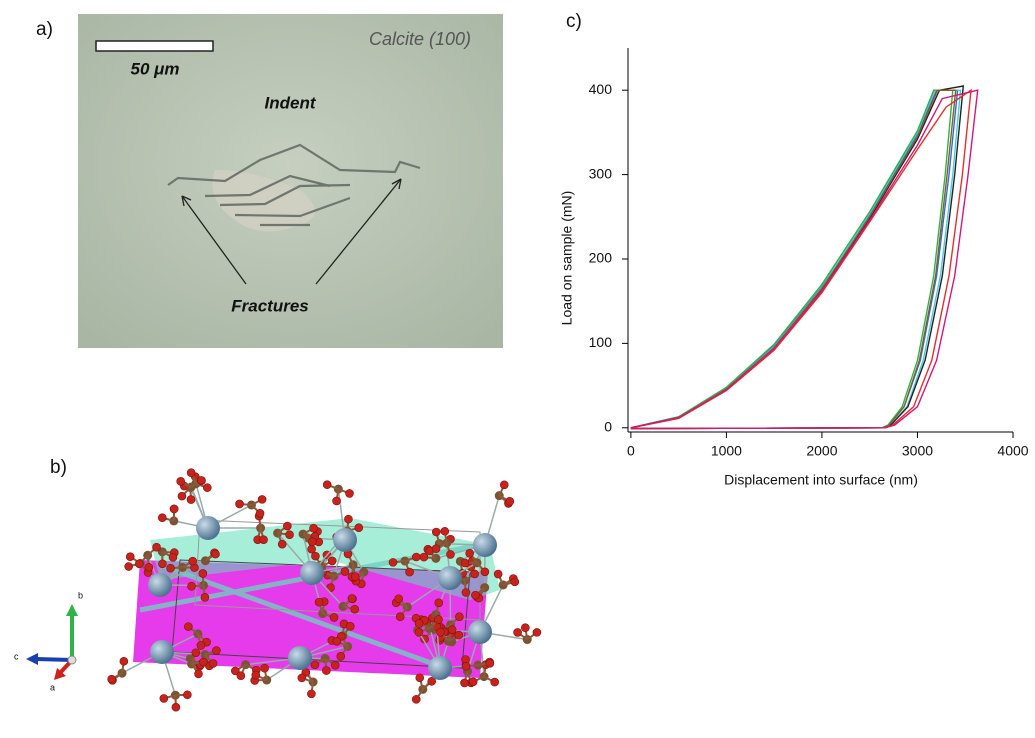 The height and width of the screenshot is (738, 1035). Describe the element at coordinates (154, 46) in the screenshot. I see `scale-bar` at that location.